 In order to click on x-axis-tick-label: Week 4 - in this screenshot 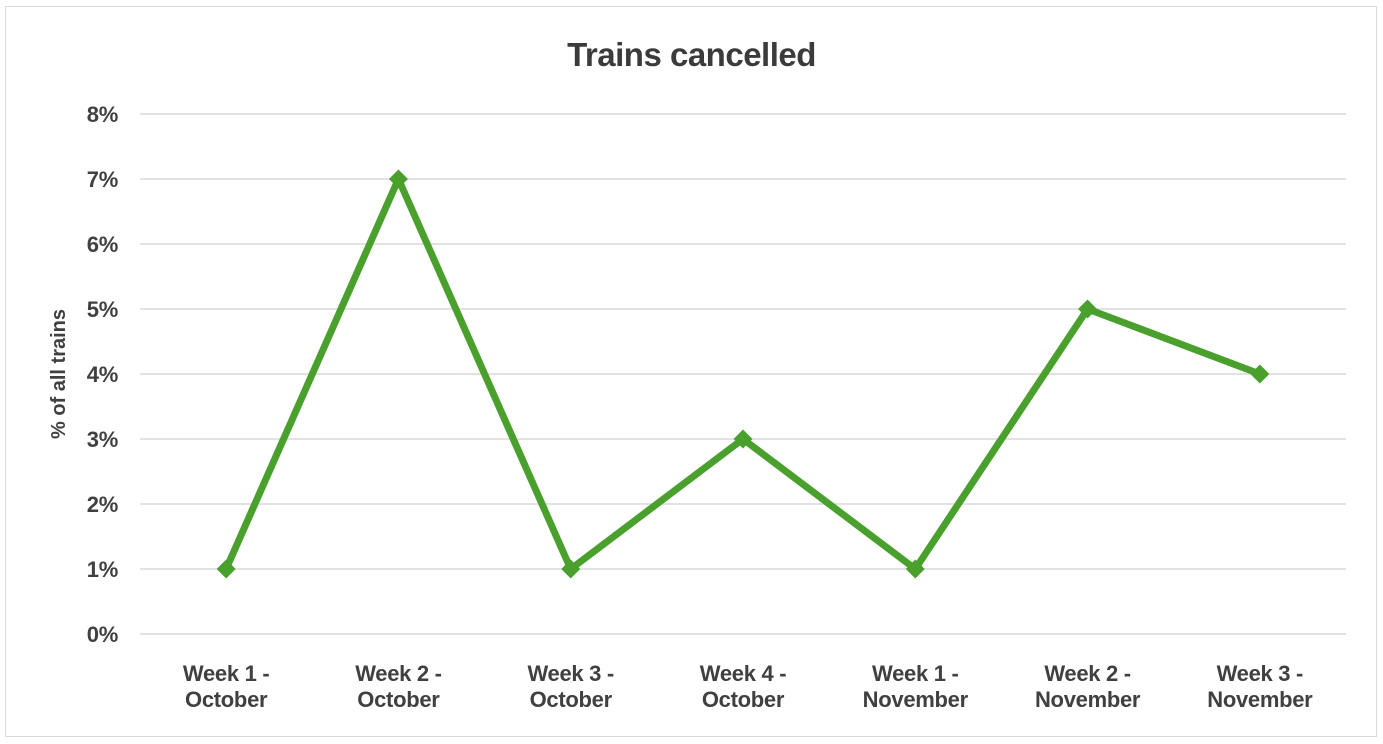, I will do `click(743, 673)`.